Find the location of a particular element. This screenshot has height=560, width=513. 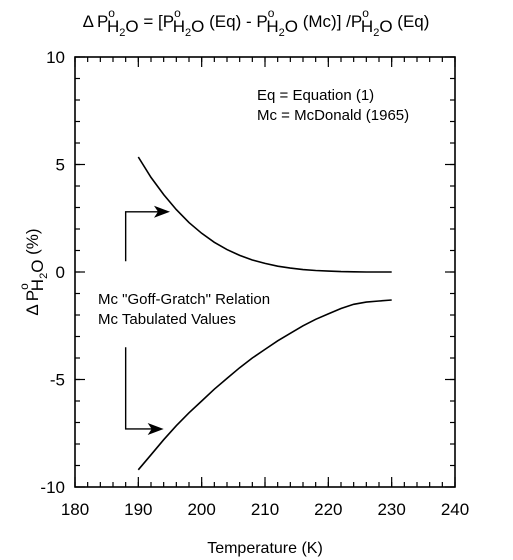

y-tick-label: 5 is located at coordinates (60, 165).